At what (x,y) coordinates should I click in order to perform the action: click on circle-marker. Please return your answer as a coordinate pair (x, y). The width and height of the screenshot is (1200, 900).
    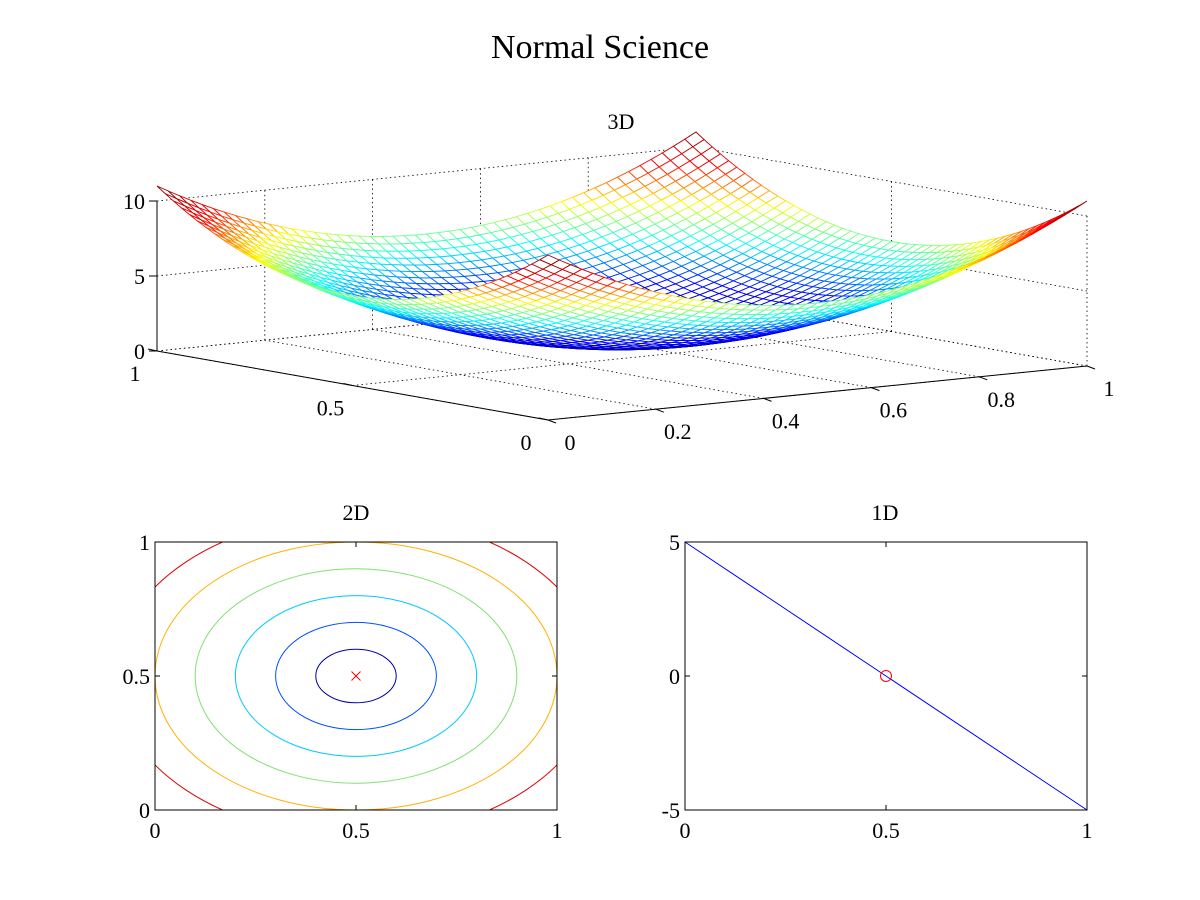
    Looking at the image, I should click on (886, 676).